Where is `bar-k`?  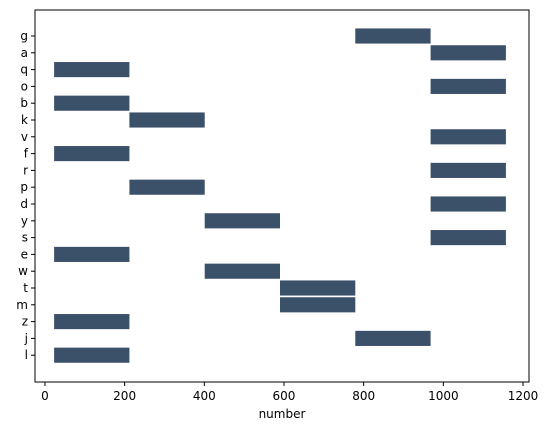
bar-k is located at coordinates (167, 120).